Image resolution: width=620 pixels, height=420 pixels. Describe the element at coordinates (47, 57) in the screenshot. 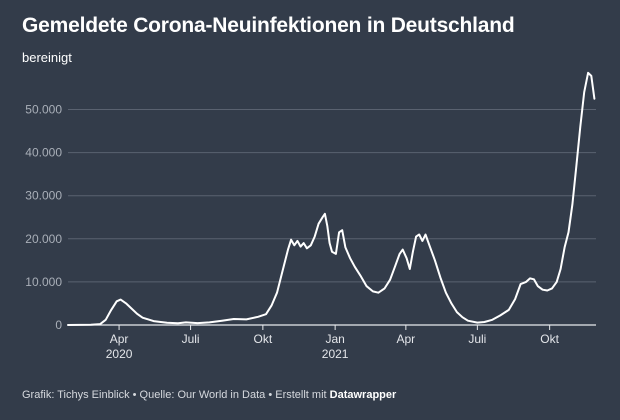

I see `chart-subtitle: bereinigt` at that location.